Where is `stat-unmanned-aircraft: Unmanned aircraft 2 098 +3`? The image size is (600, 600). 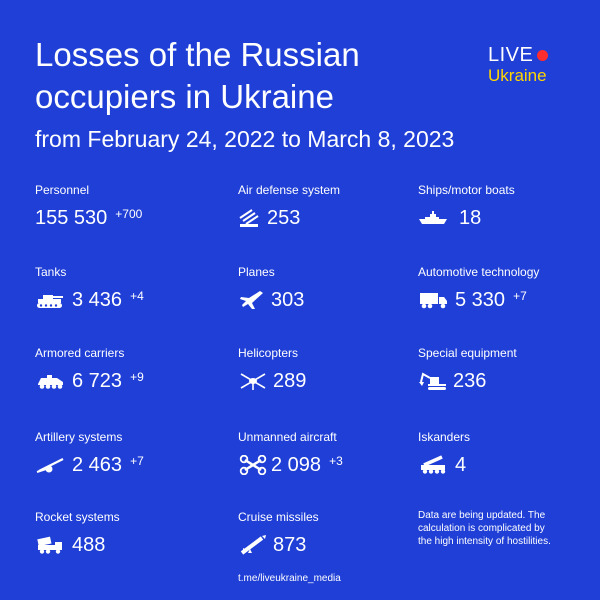 stat-unmanned-aircraft: Unmanned aircraft 2 098 +3 is located at coordinates (290, 454).